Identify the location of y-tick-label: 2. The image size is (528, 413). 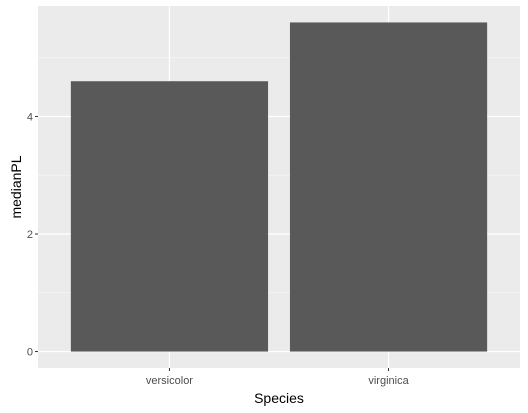
(30, 235).